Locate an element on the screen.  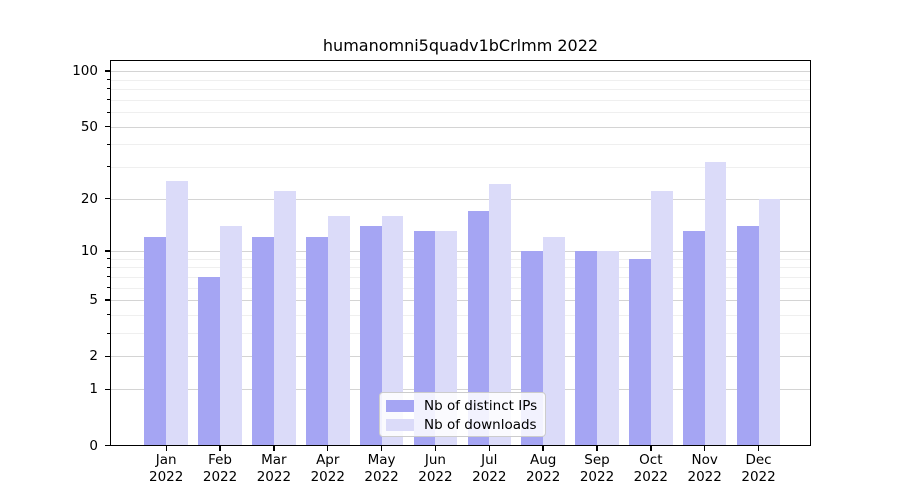
bar-downloads-may is located at coordinates (392, 330).